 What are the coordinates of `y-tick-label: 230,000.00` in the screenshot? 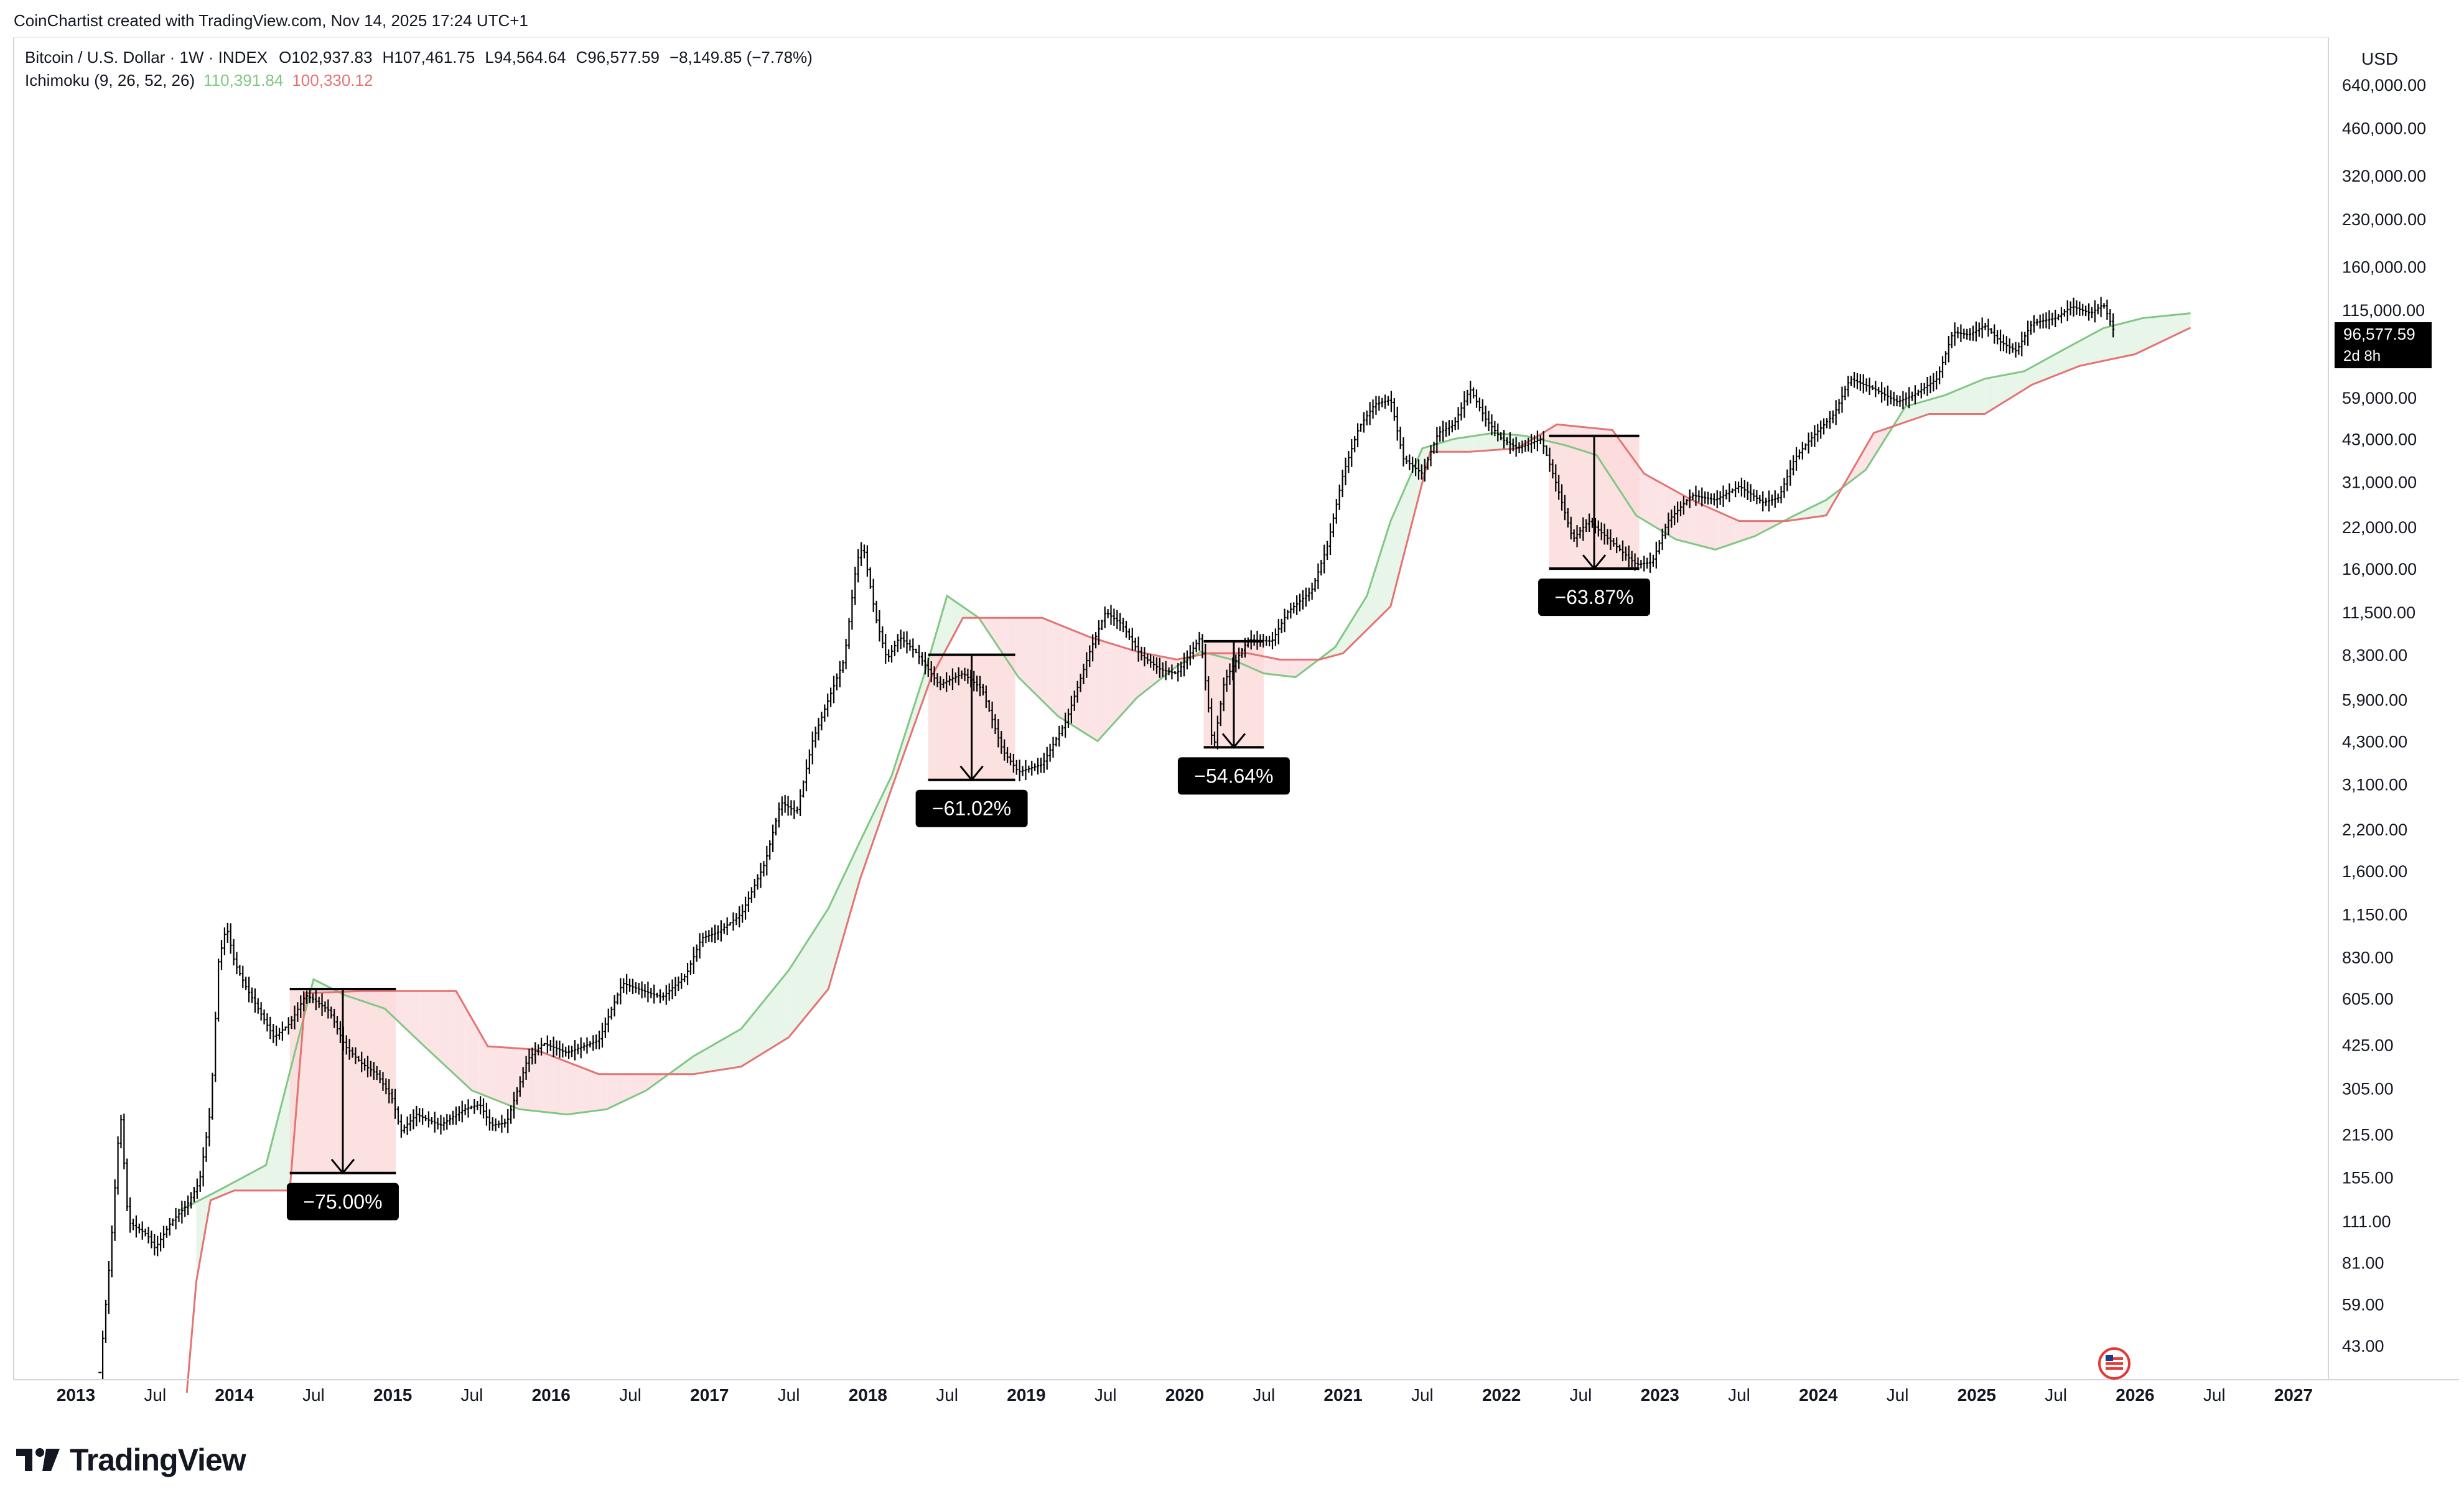 It's located at (2384, 219).